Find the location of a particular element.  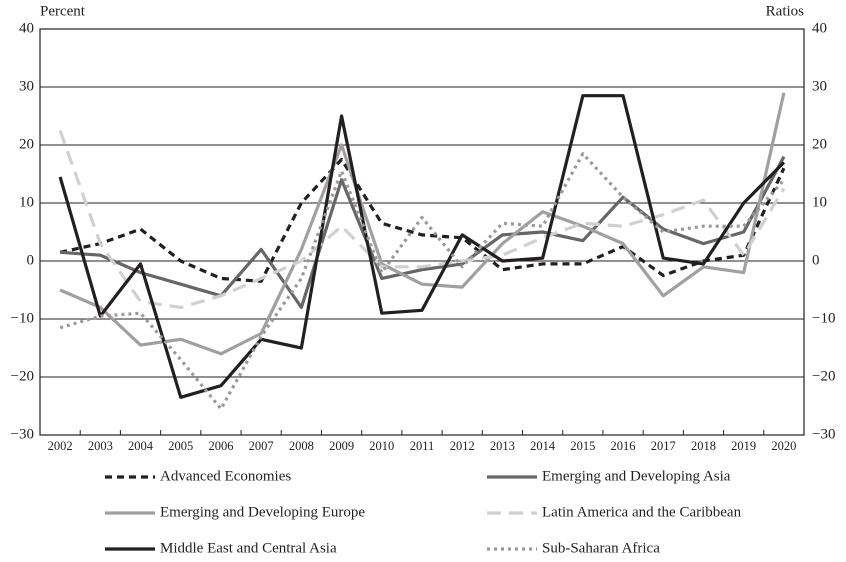

x-tick-label: 2004 is located at coordinates (141, 446).